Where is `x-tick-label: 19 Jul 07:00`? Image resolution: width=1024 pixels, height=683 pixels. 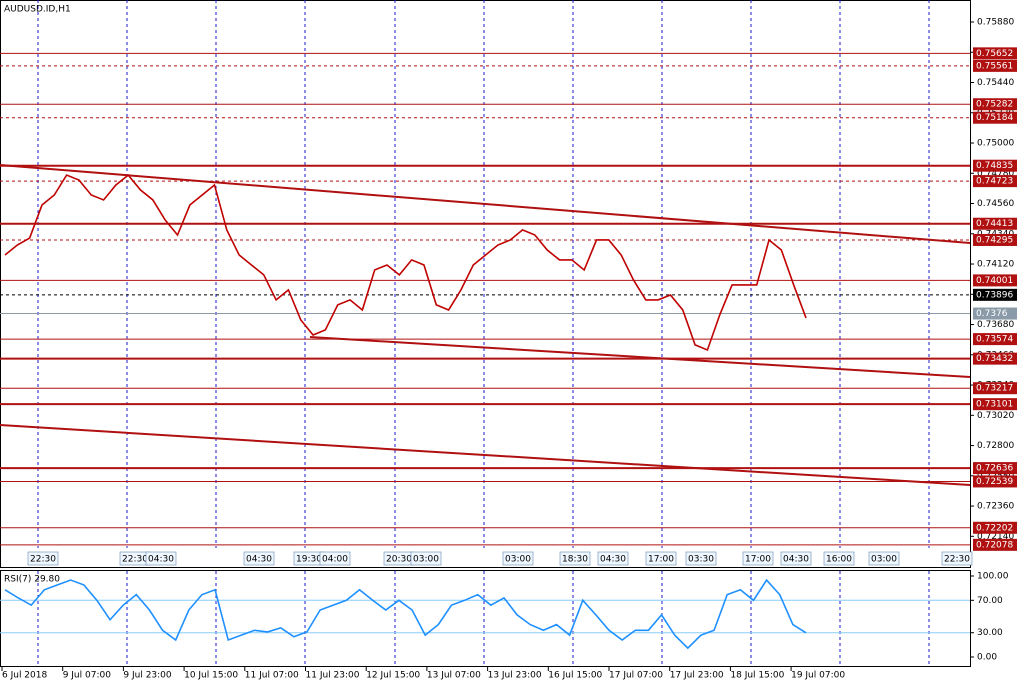
x-tick-label: 19 Jul 07:00 is located at coordinates (818, 676).